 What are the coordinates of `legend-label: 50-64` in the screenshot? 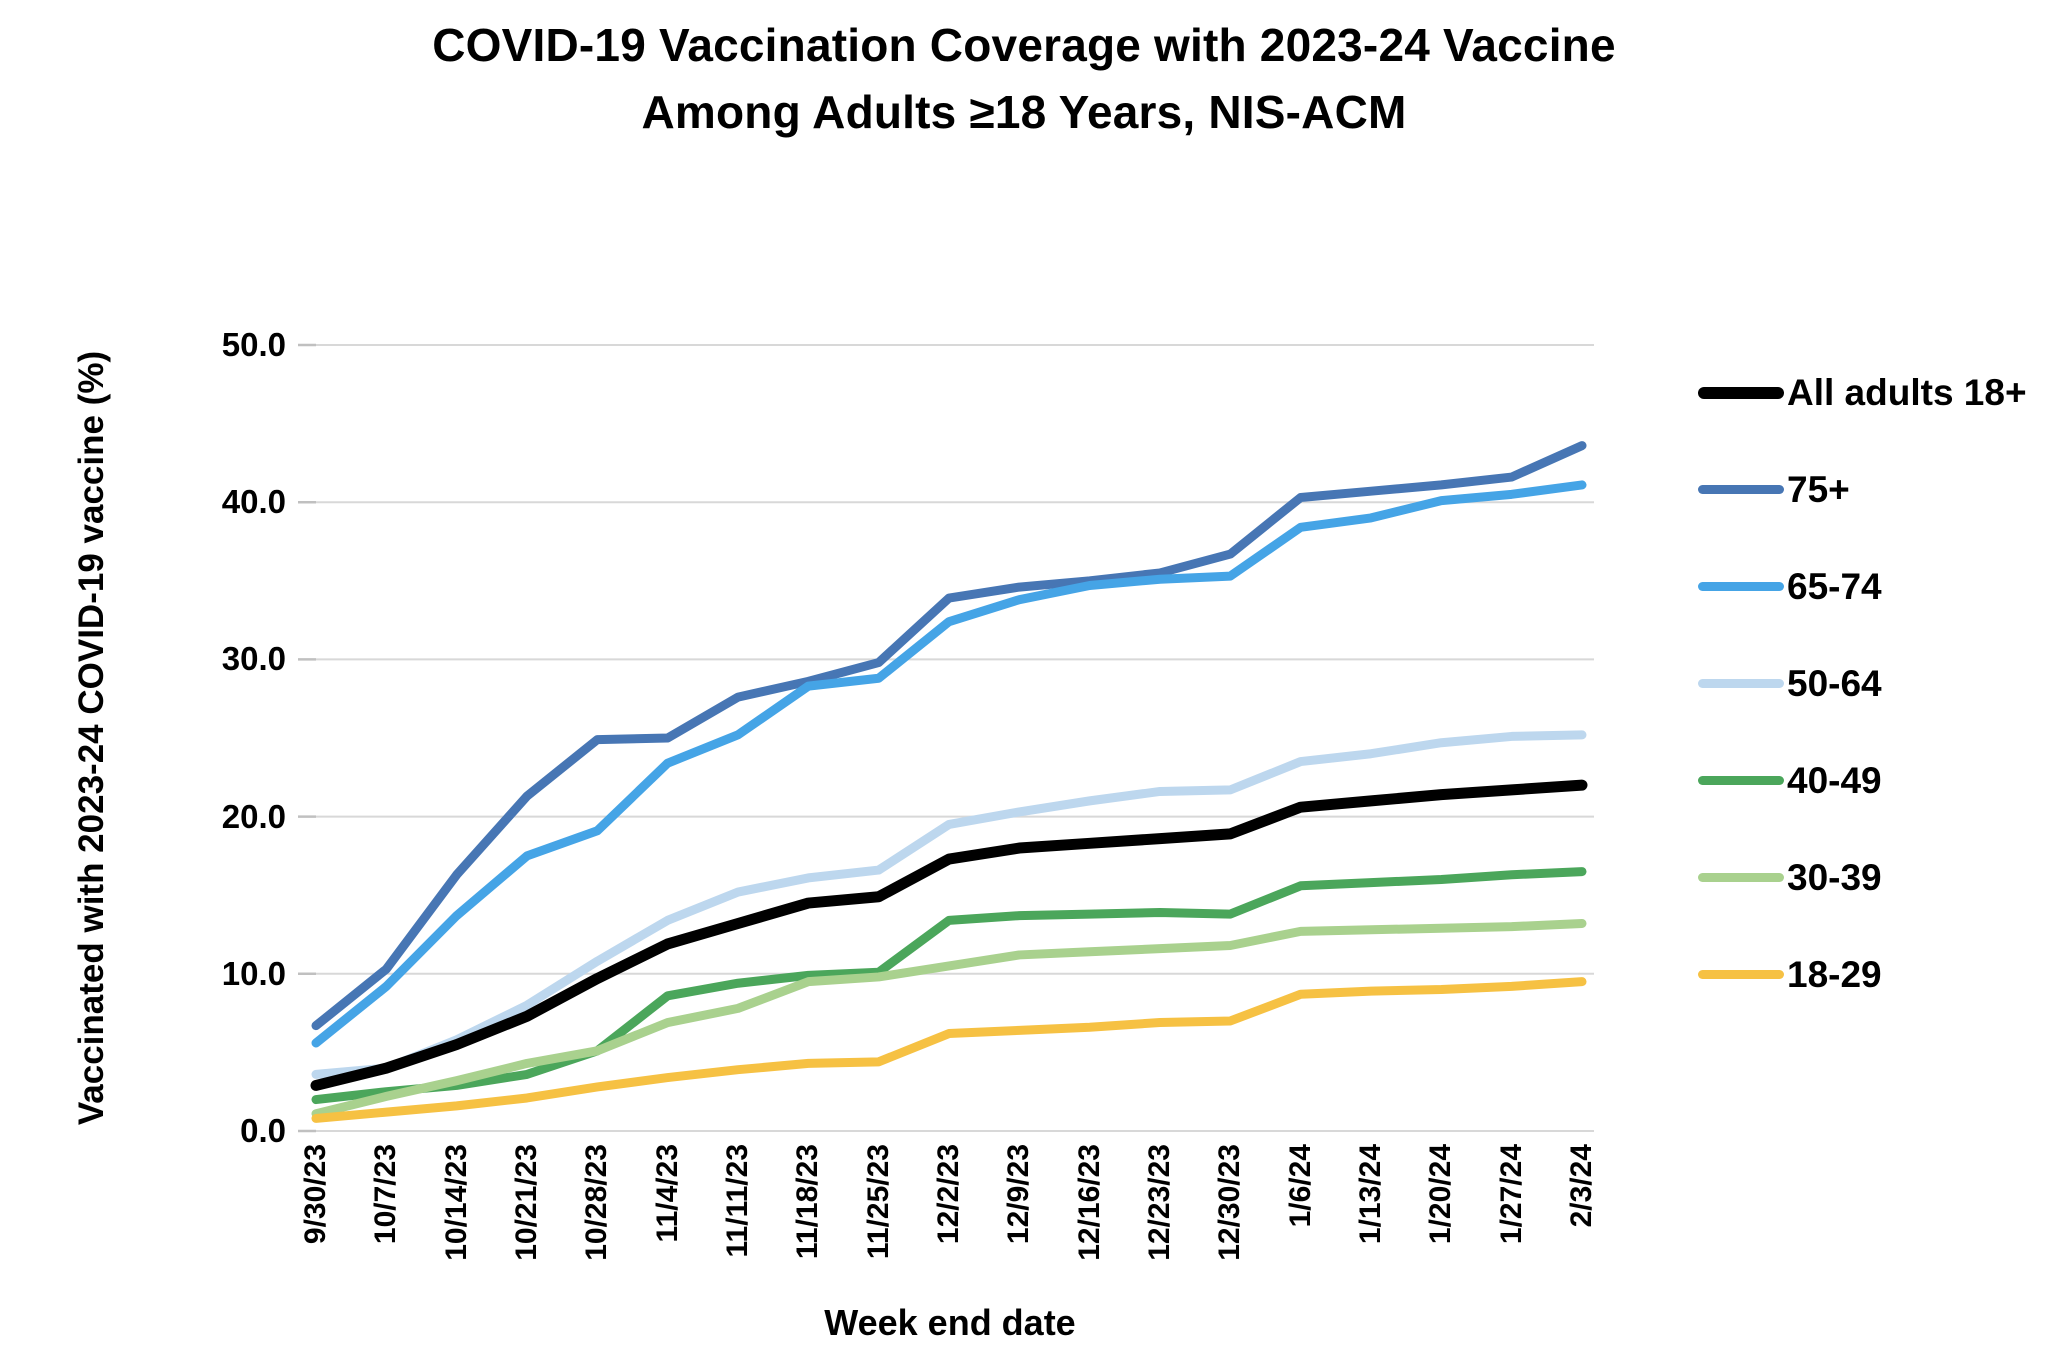 It's located at (1834, 683).